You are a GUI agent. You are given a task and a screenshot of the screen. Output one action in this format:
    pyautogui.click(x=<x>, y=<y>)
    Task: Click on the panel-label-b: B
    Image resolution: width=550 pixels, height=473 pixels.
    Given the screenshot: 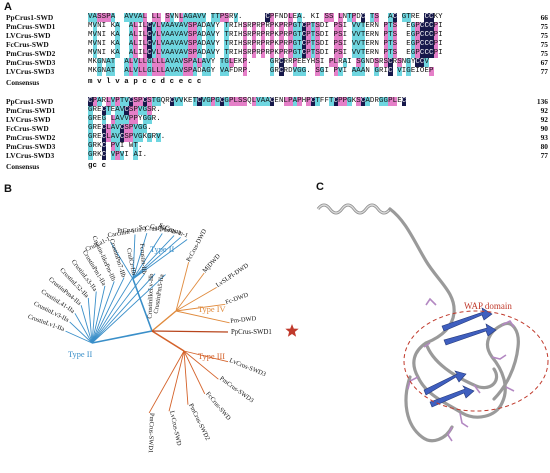 What is the action you would take?
    pyautogui.click(x=8, y=189)
    